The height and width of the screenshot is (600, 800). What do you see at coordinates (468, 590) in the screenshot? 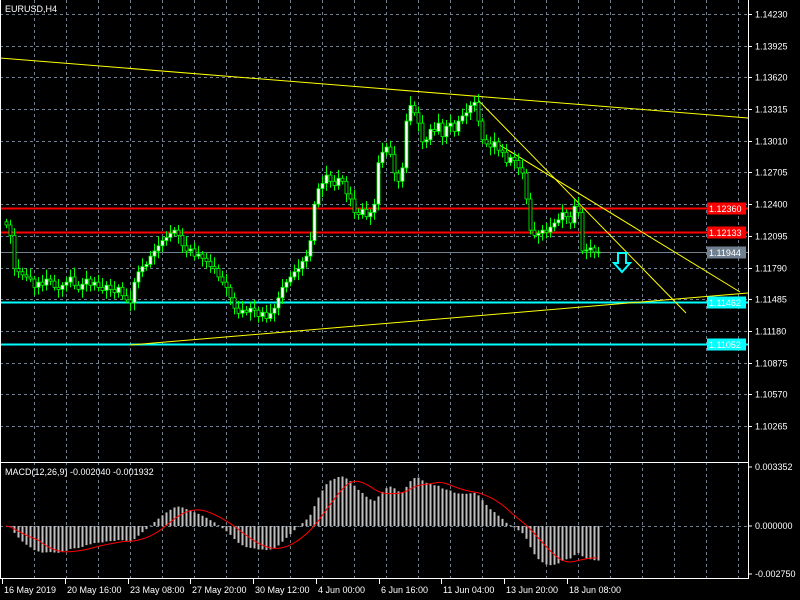
I see `time-label: 11 Jun 04:00` at bounding box center [468, 590].